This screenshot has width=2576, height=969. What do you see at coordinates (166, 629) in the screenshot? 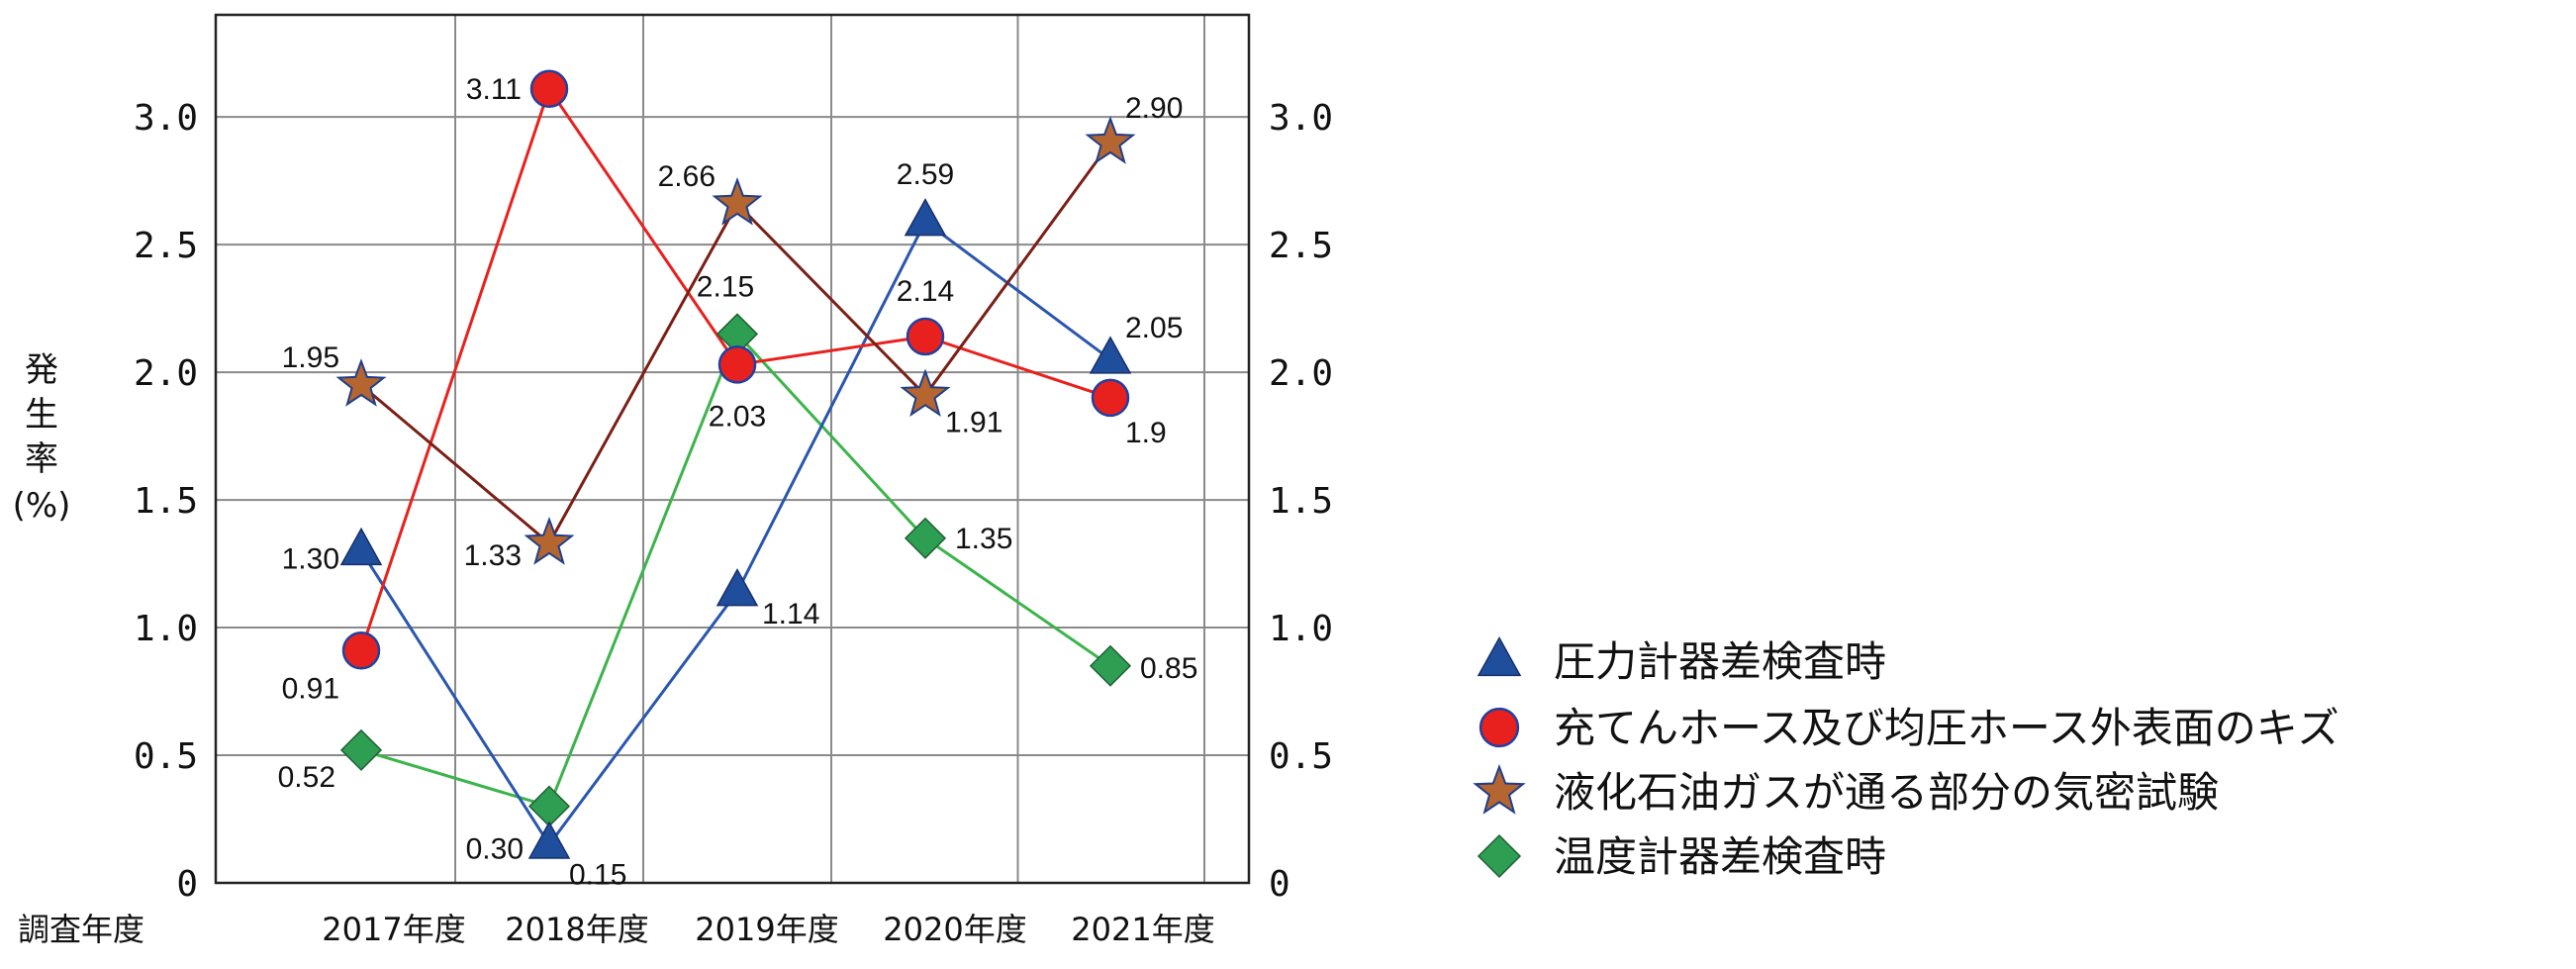
I see `y-tick-label: 1.0` at bounding box center [166, 629].